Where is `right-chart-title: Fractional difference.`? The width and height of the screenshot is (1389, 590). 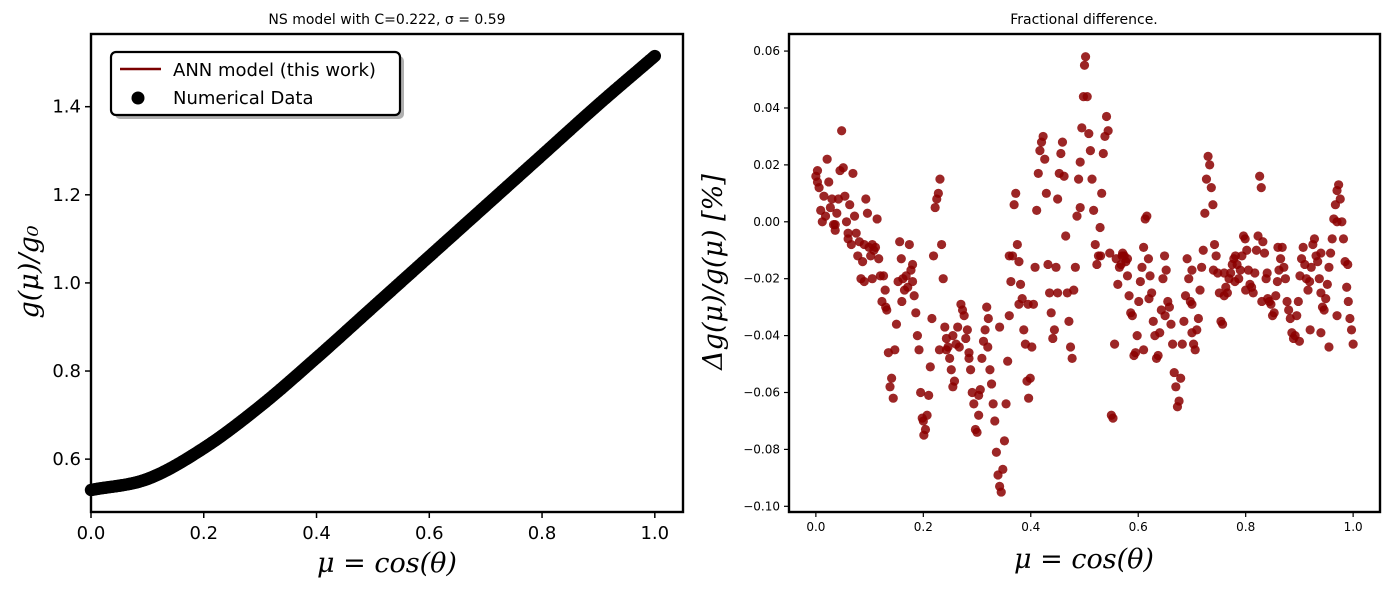
right-chart-title: Fractional difference. is located at coordinates (1084, 20).